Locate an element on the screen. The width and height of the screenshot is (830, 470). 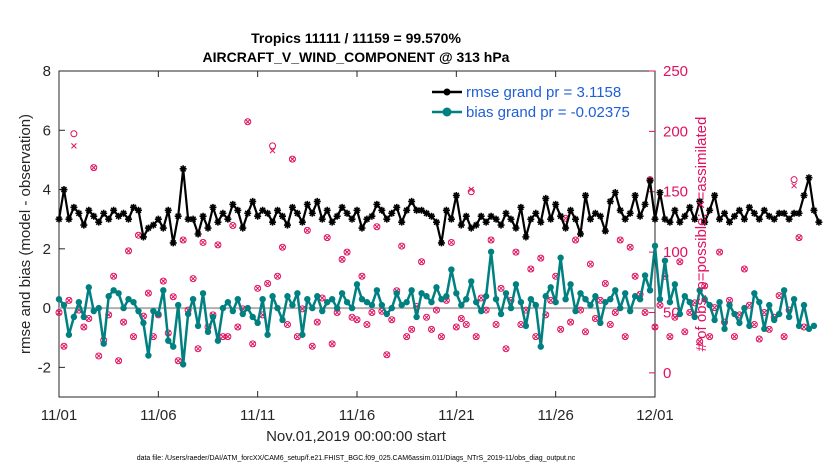
y2-tick-label: 100 is located at coordinates (675, 252).